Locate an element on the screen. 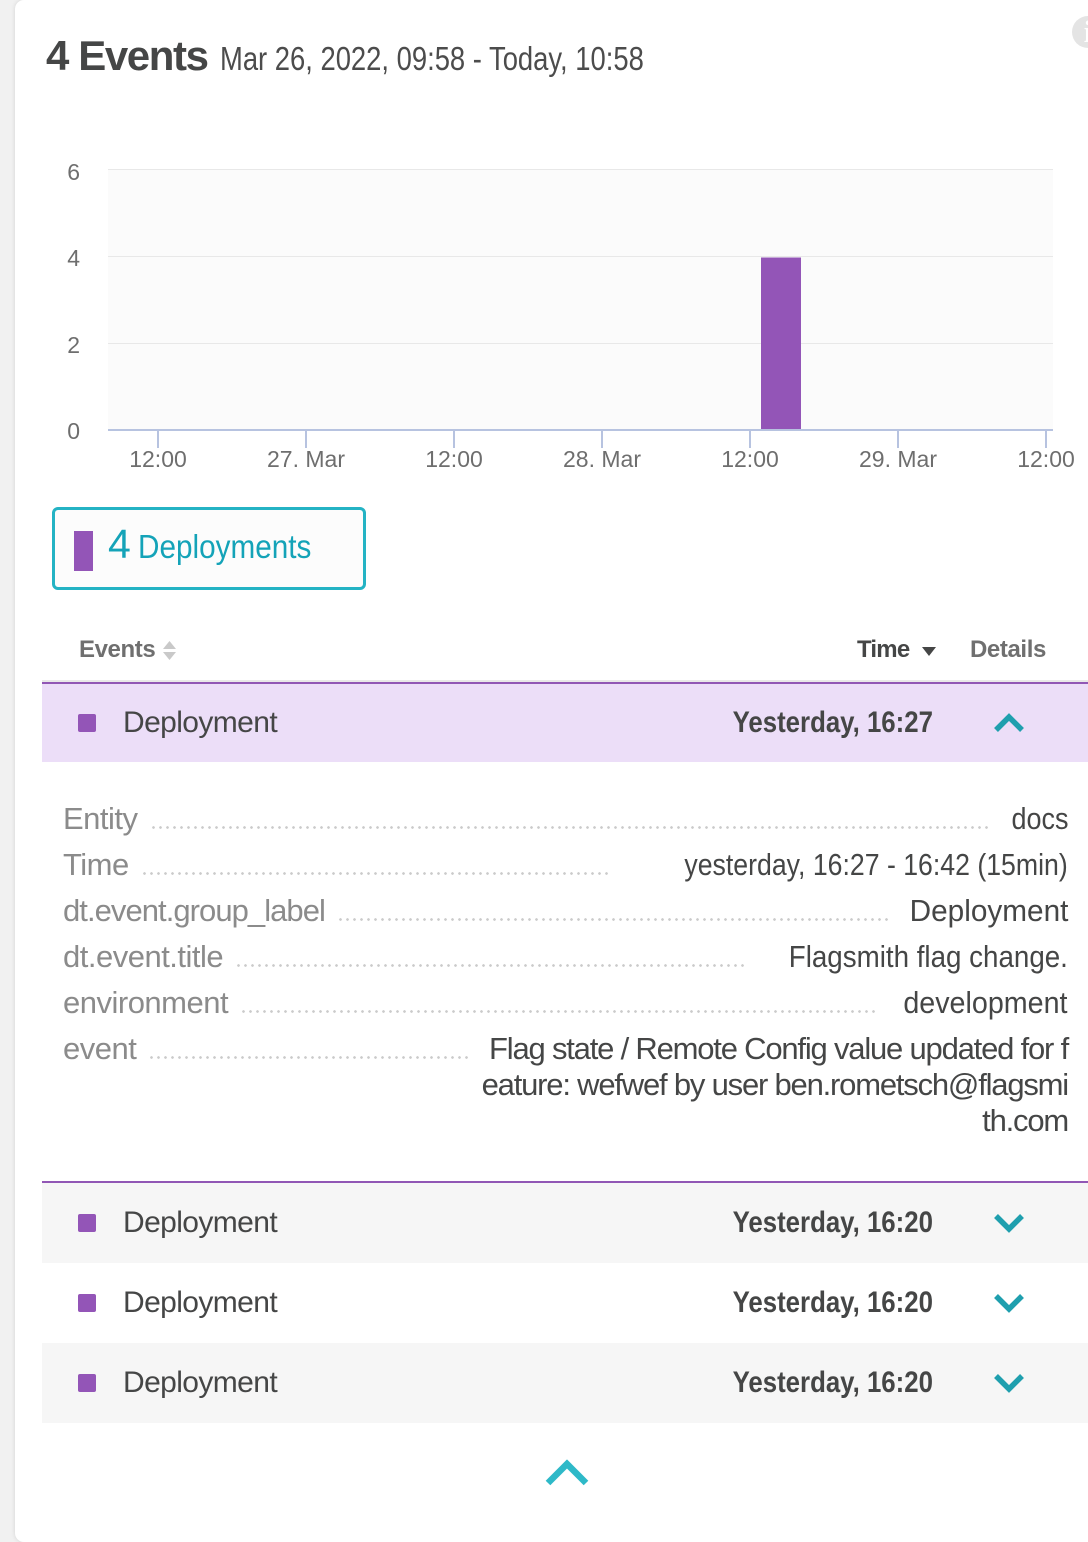 The image size is (1088, 1542). svg-text: 27. Mar is located at coordinates (306, 459).